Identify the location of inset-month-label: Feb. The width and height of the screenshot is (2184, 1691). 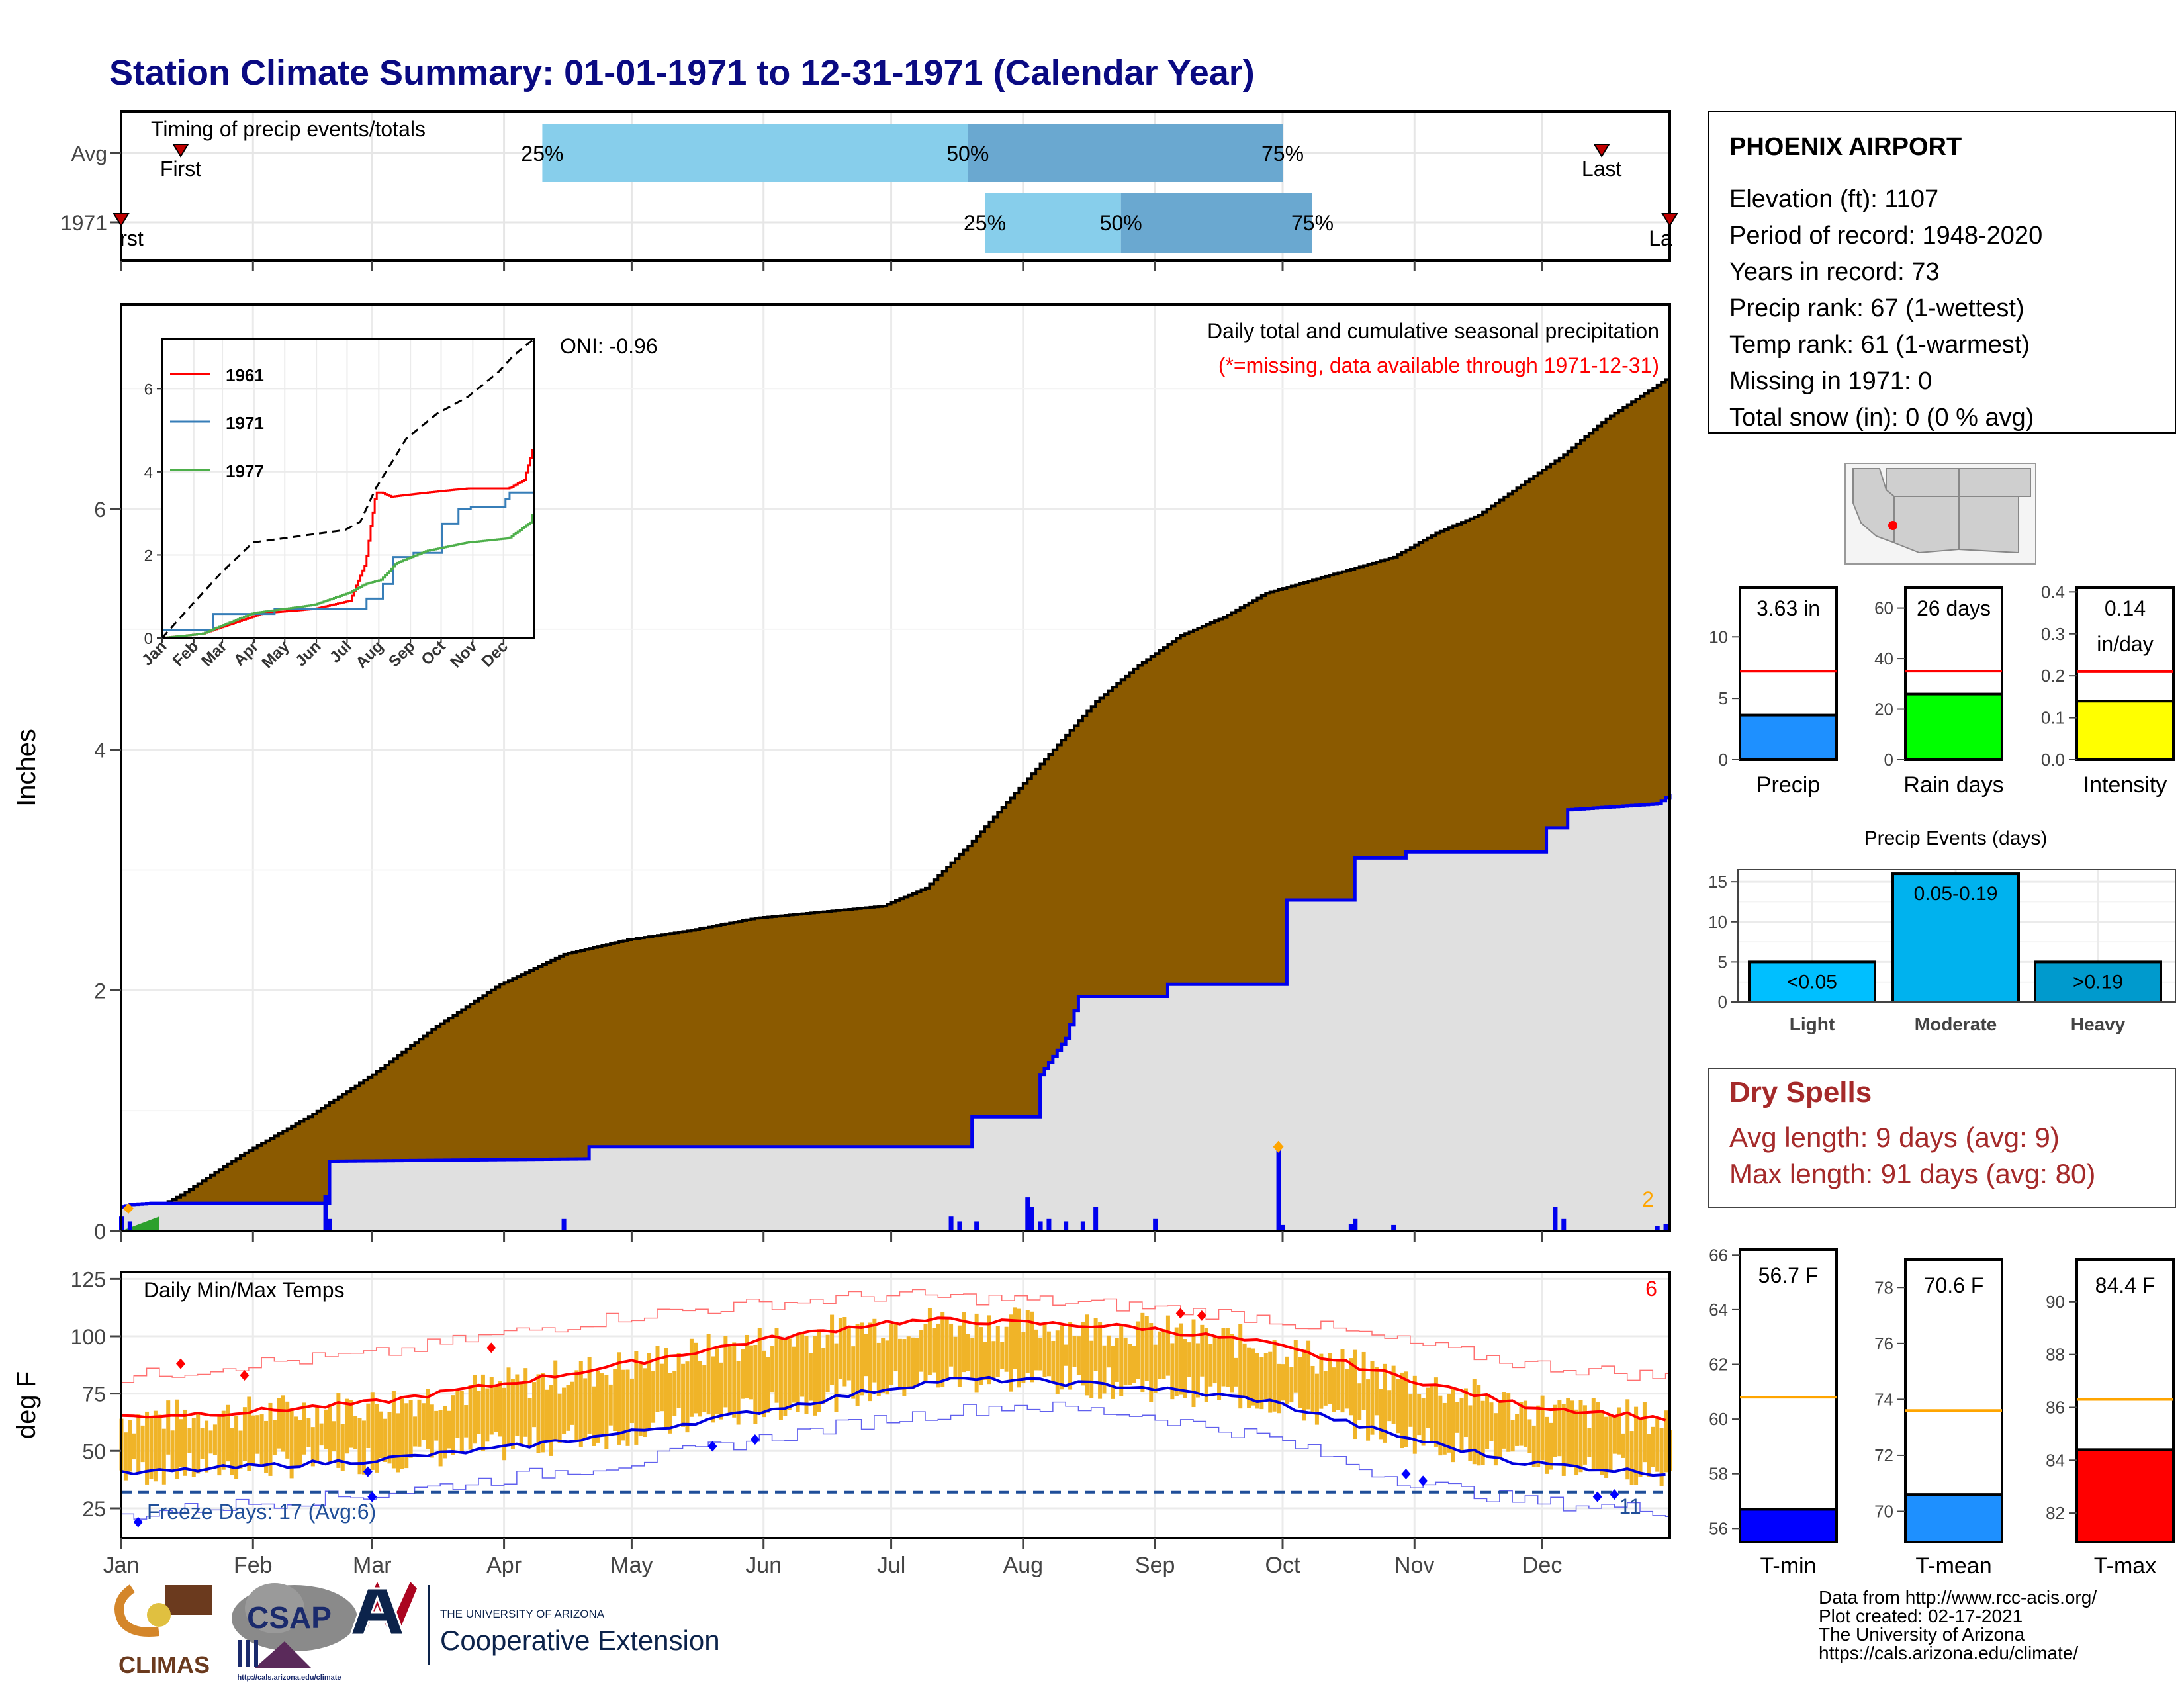
(186, 653).